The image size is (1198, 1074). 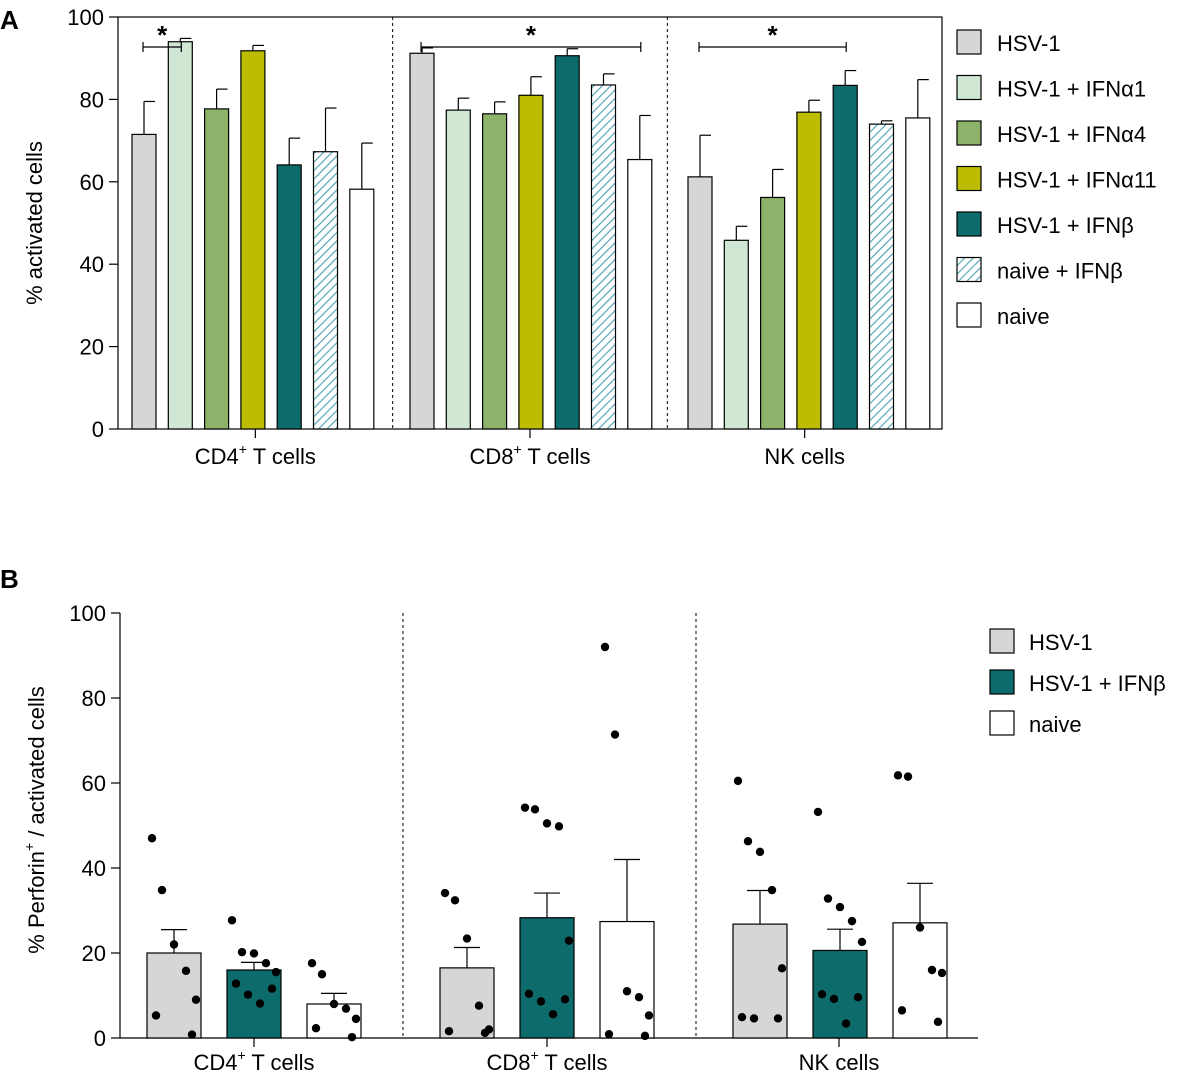 I want to click on legend-label: naive + IFNβ, so click(x=1060, y=271).